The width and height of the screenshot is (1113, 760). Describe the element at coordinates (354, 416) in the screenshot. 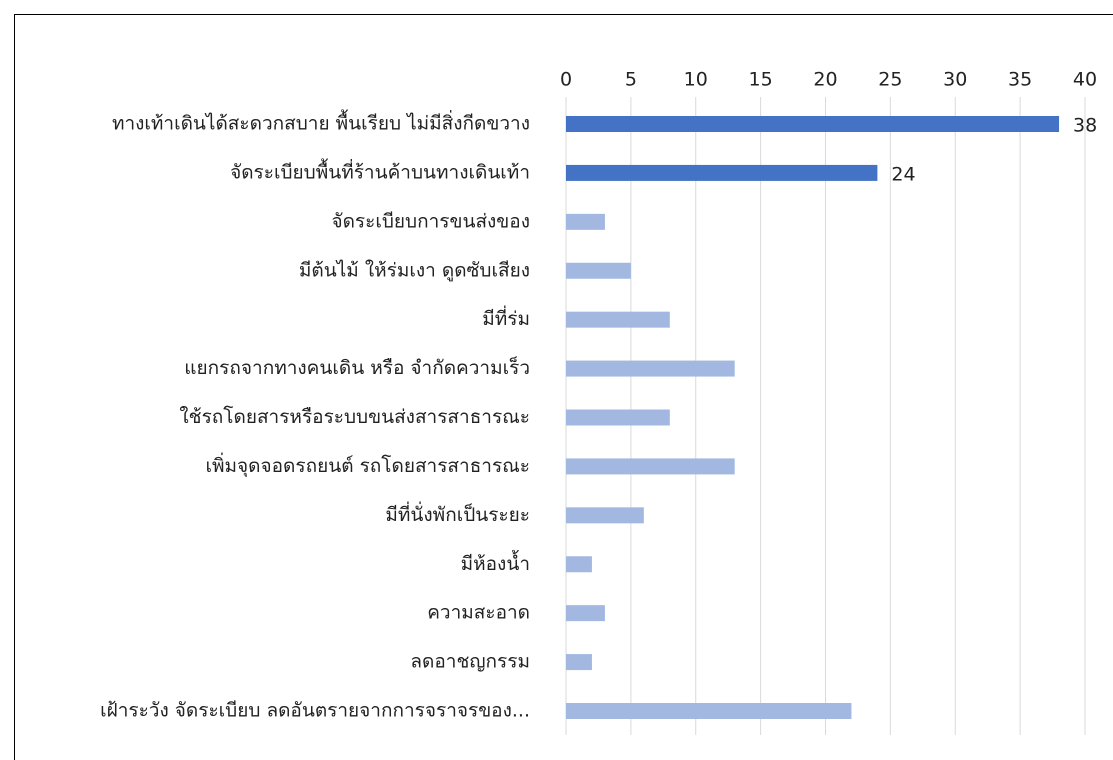

I see `category-label: ใช้รถโดยสารหรือระบบขนส่งสารสาธารณะ` at that location.